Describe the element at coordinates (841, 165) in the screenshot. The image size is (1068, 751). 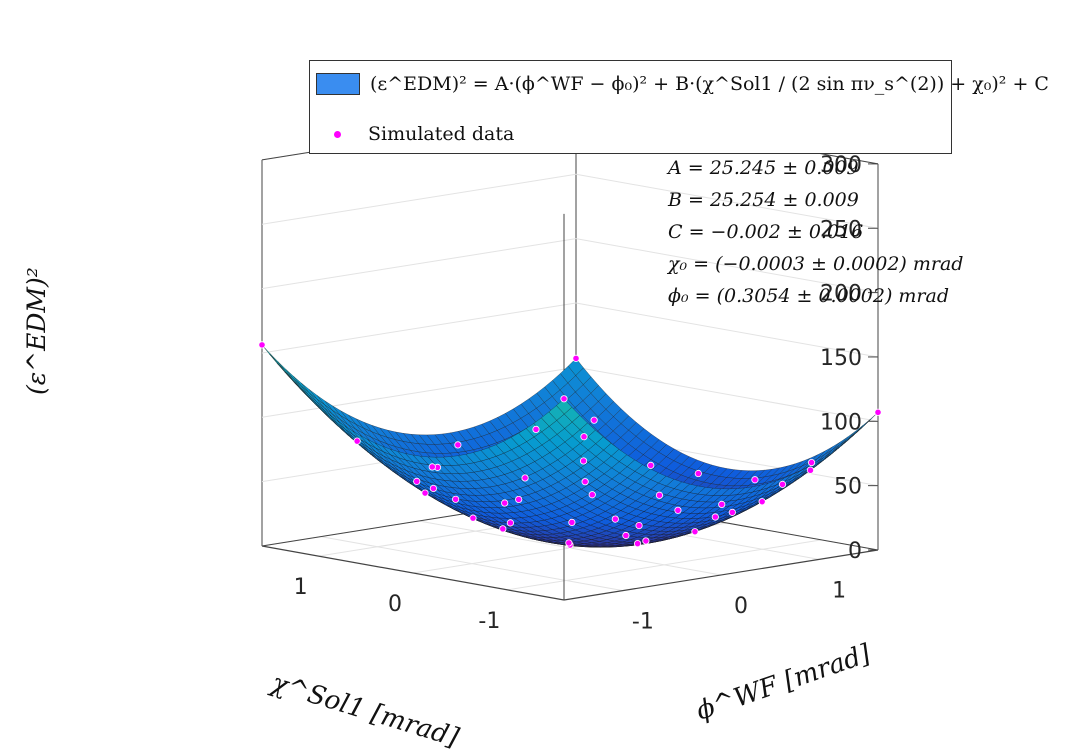
I see `z-tick-label: 300` at that location.